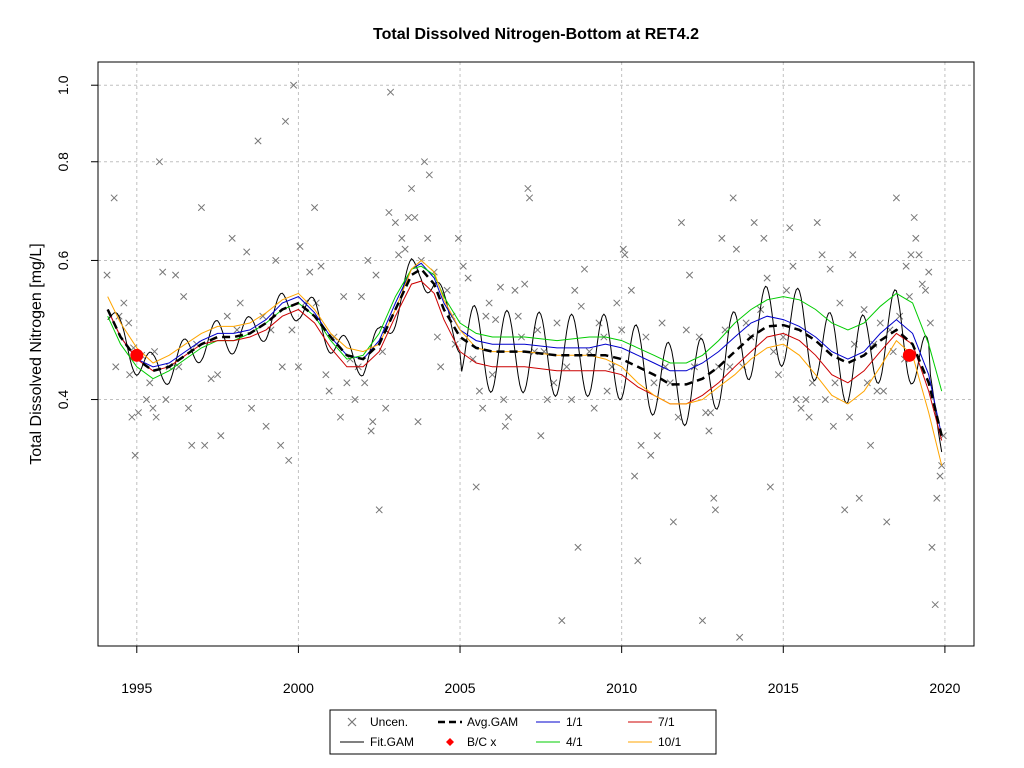  Describe the element at coordinates (525, 328) in the screenshot. I see `series-line-s4` at that location.